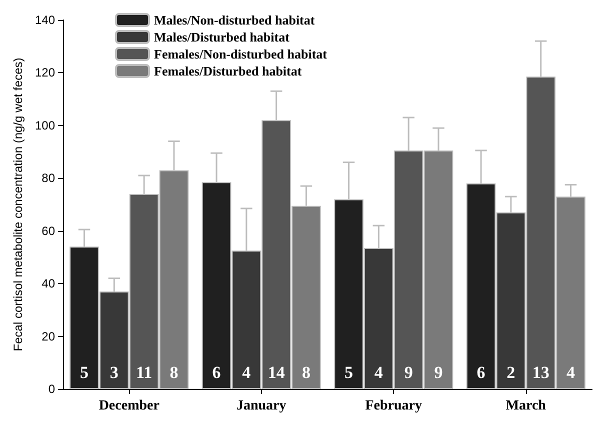 The height and width of the screenshot is (422, 598). I want to click on legend-label: Males/Non-disturbed habitat, so click(235, 20).